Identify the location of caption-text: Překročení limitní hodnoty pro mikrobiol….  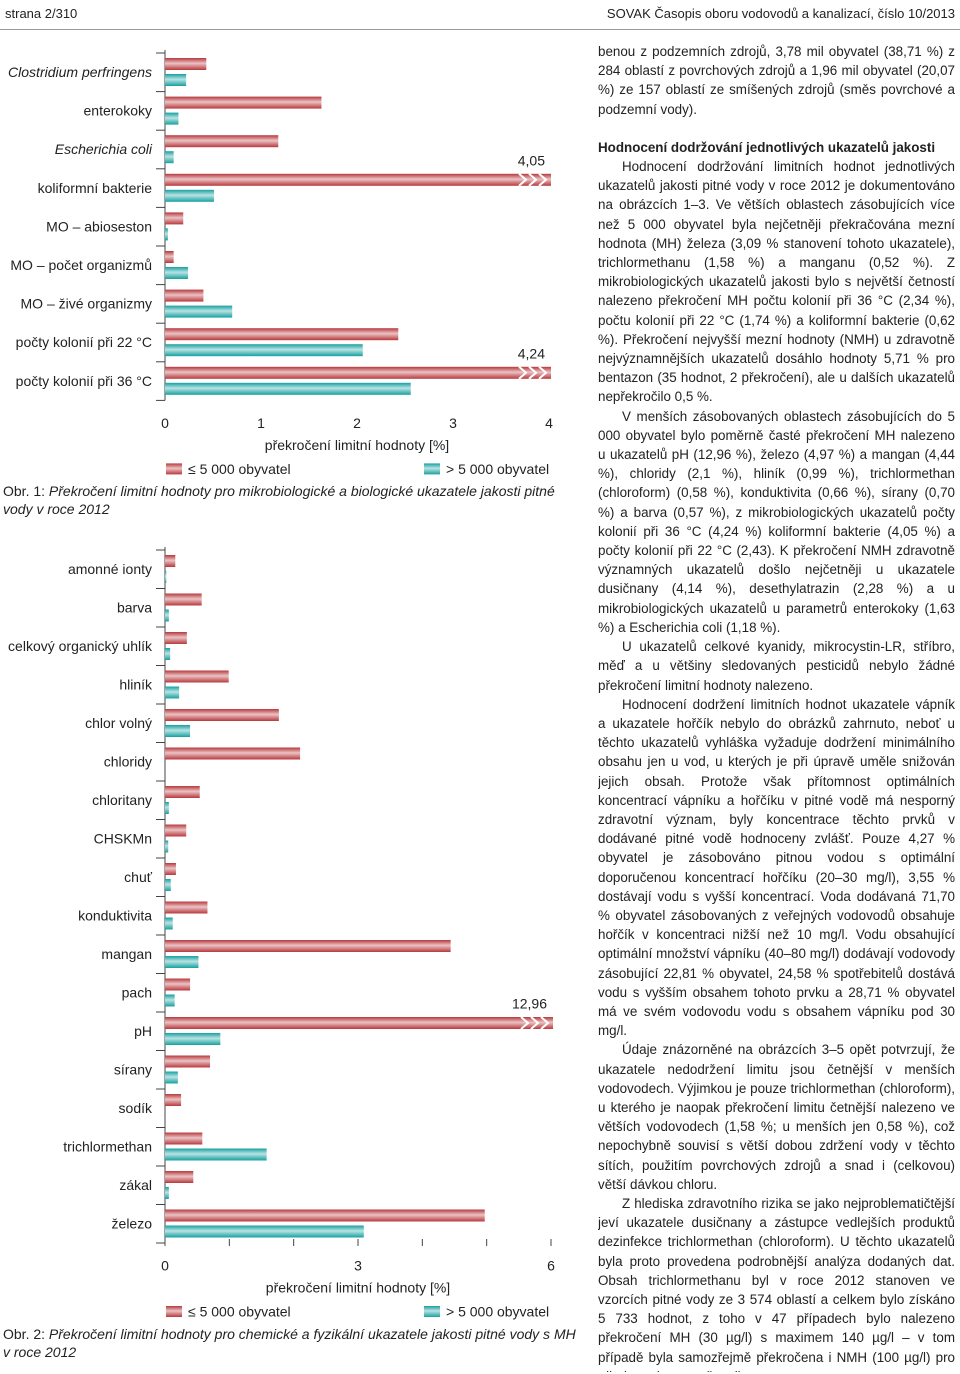
(279, 500).